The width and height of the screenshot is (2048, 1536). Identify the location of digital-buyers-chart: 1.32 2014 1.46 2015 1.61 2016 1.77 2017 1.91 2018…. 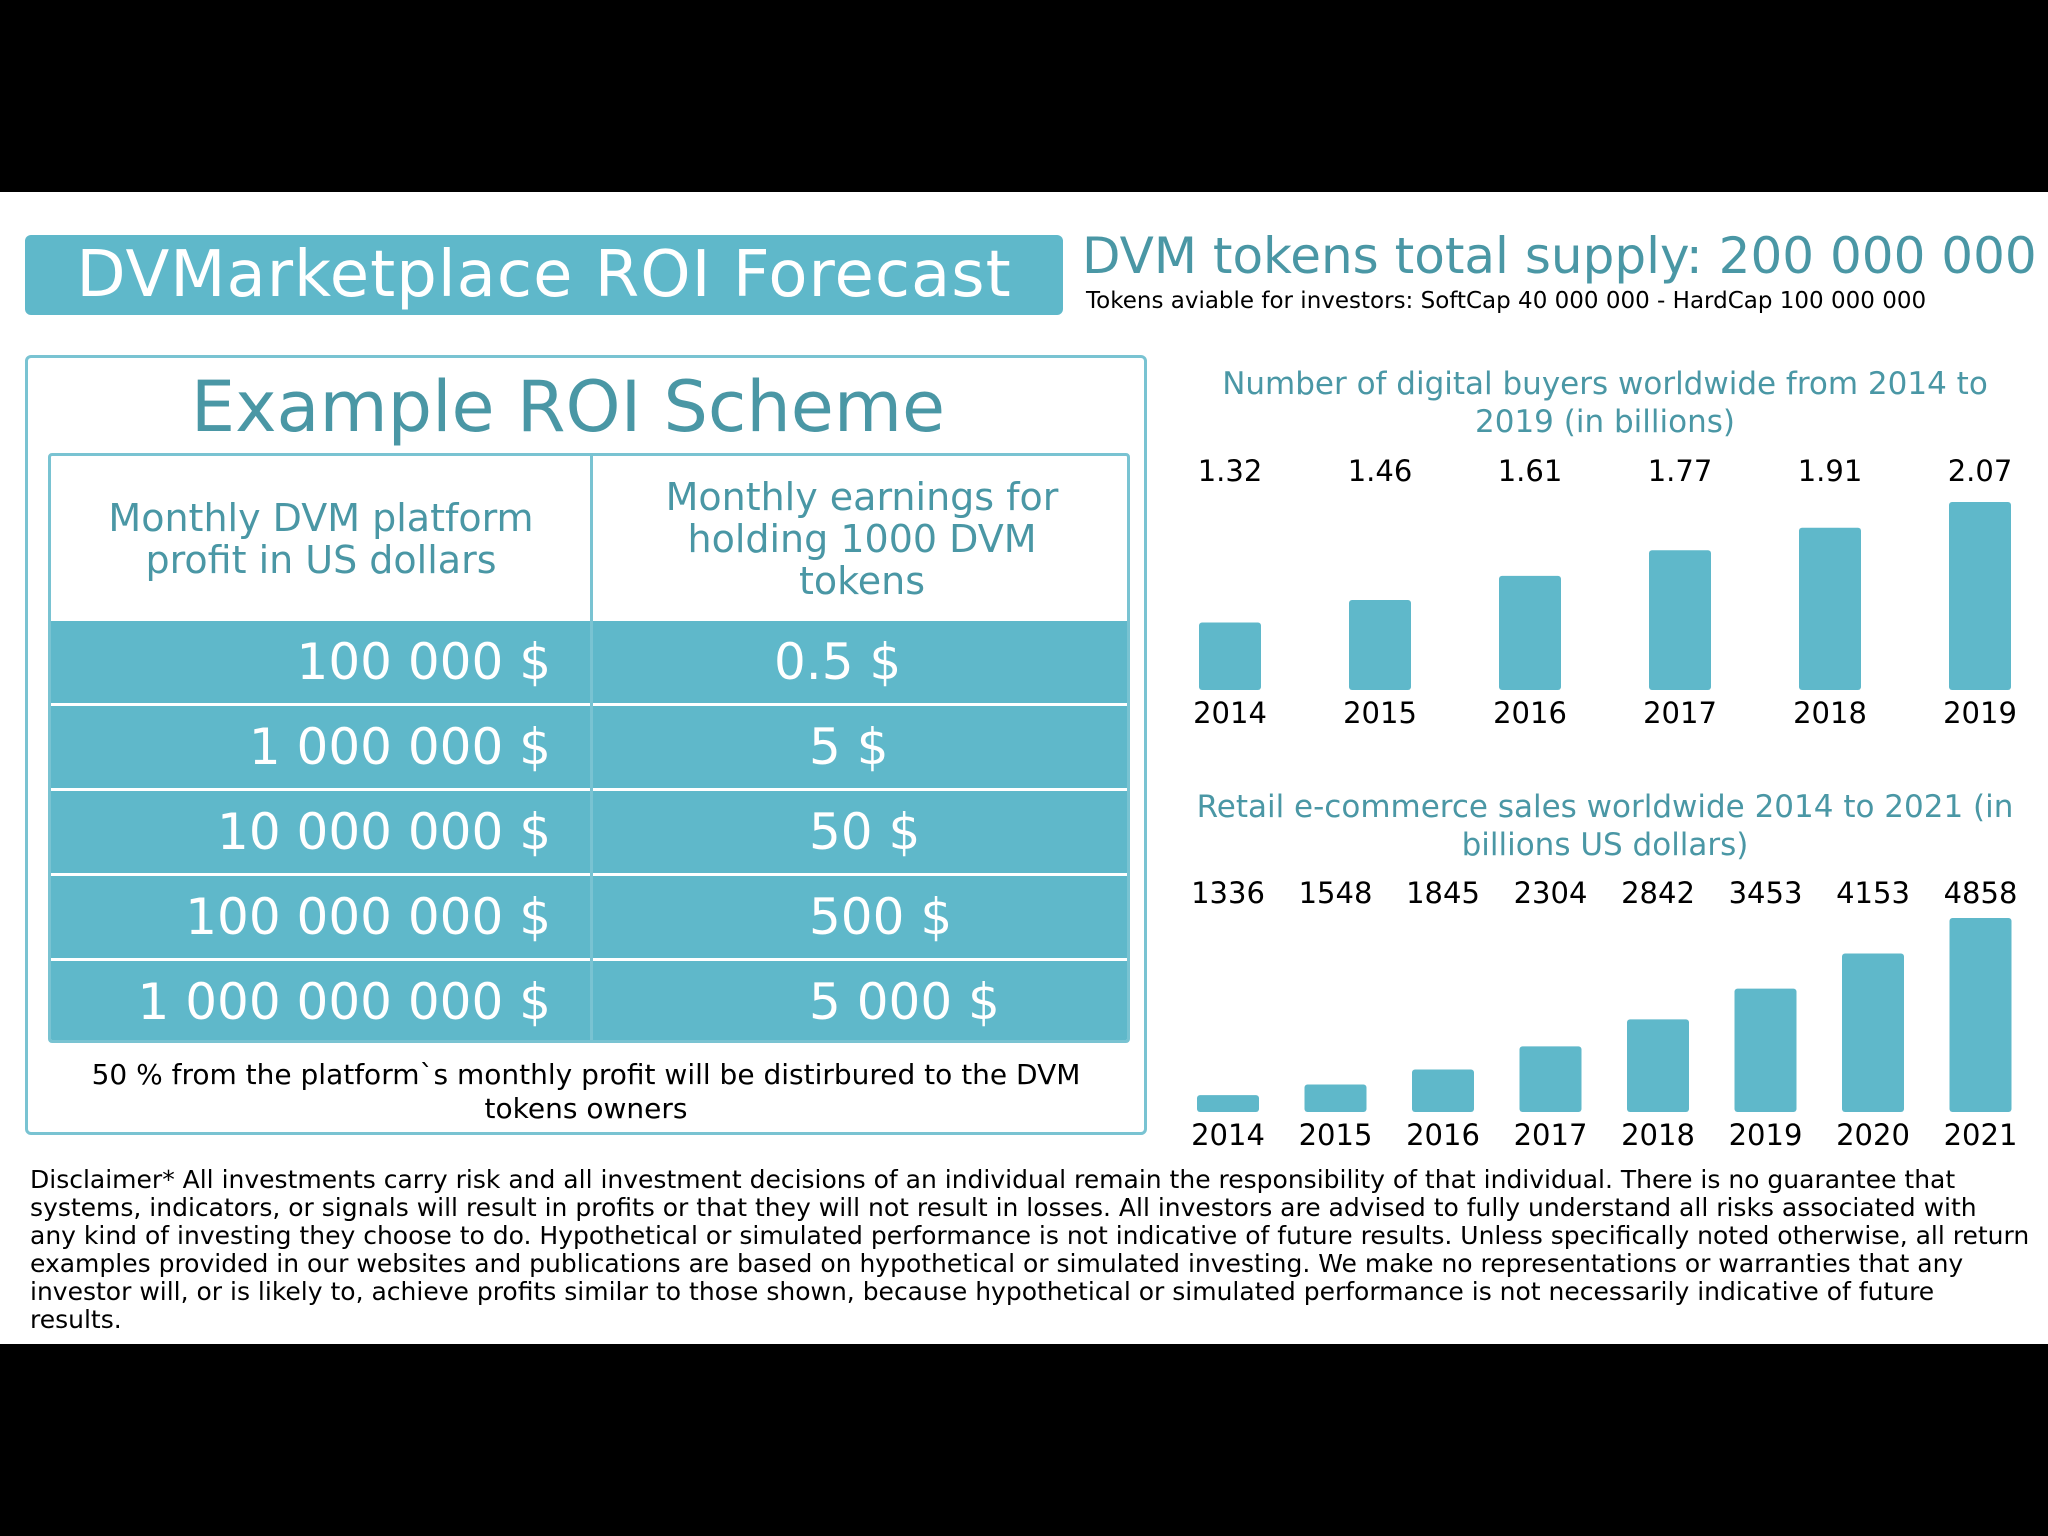
(1605, 592).